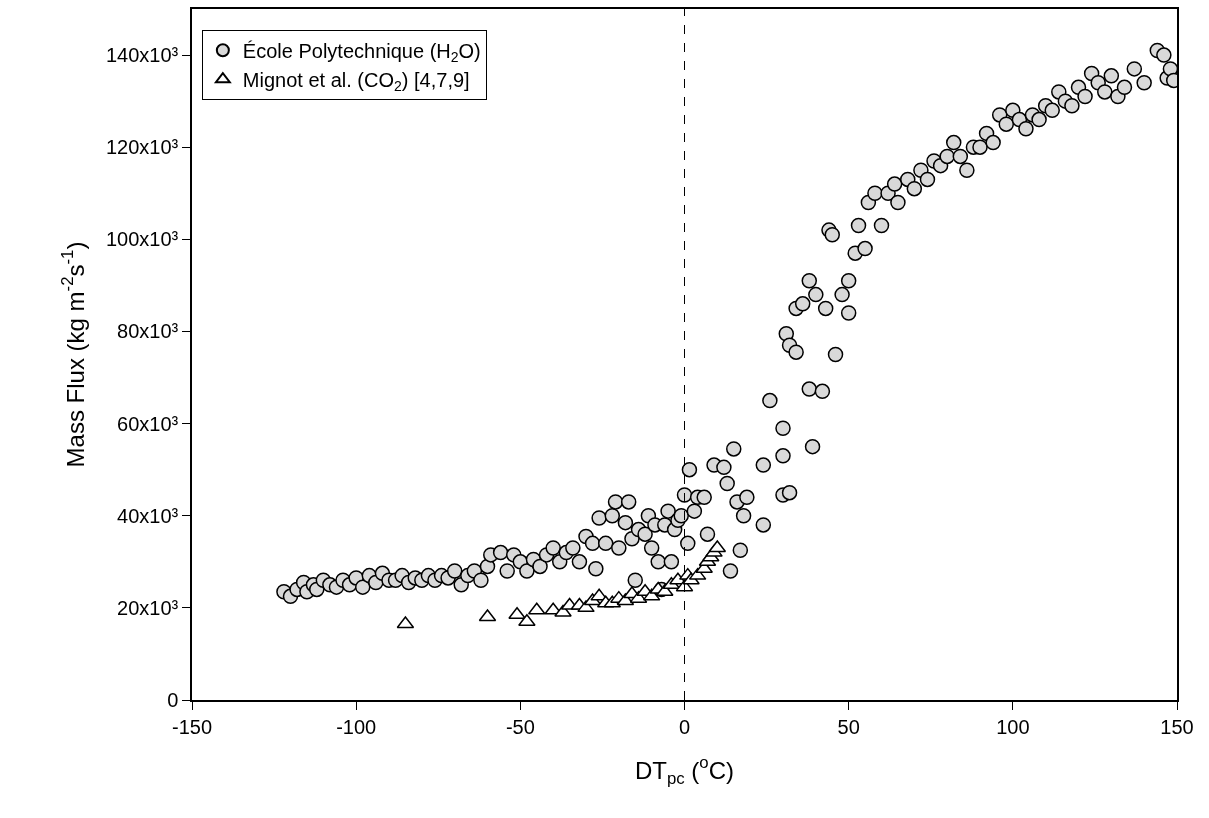 Image resolution: width=1209 pixels, height=818 pixels. Describe the element at coordinates (148, 331) in the screenshot. I see `y-tick-label: 80x10³` at that location.